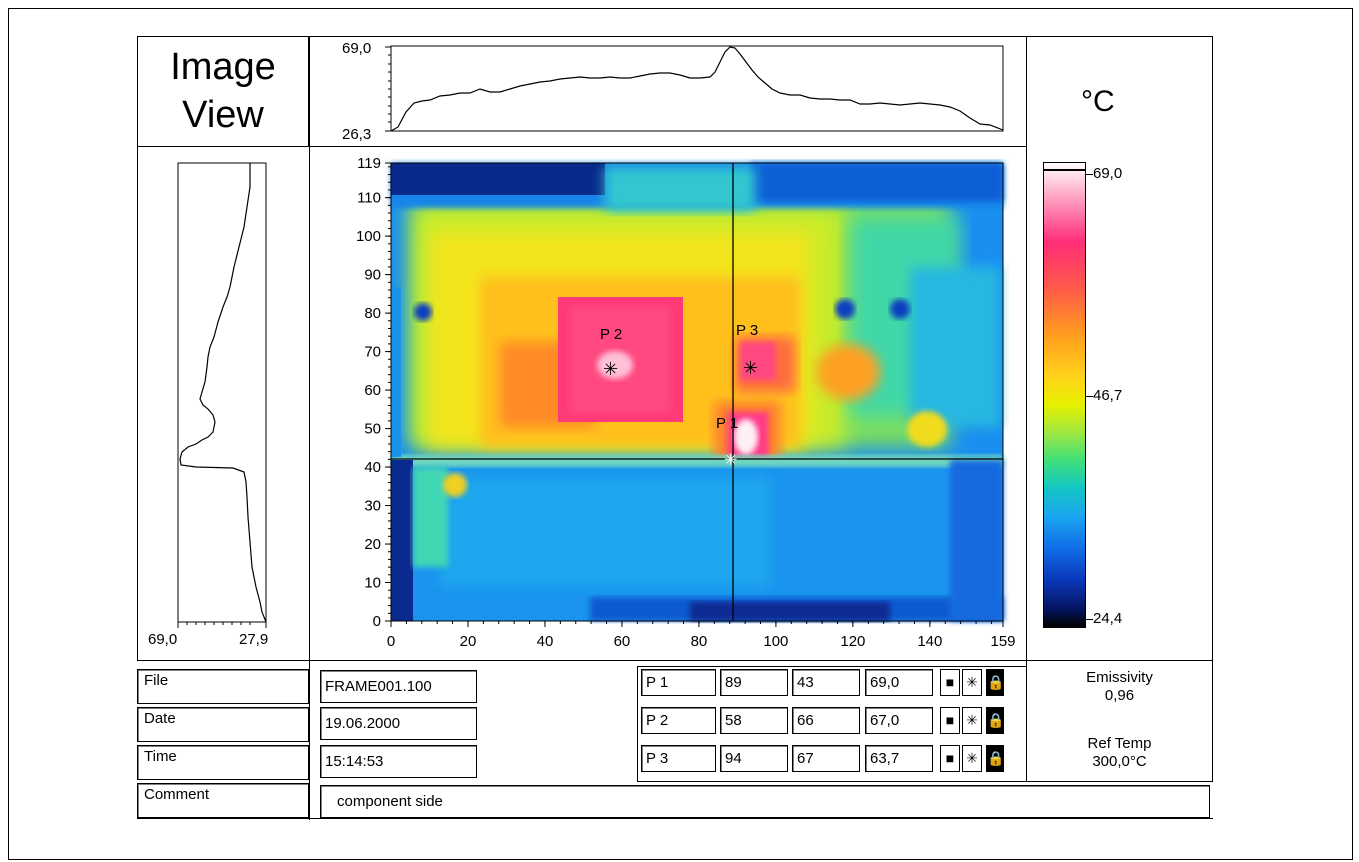 This screenshot has width=1359, height=862. I want to click on left-profile-box, so click(222, 392).